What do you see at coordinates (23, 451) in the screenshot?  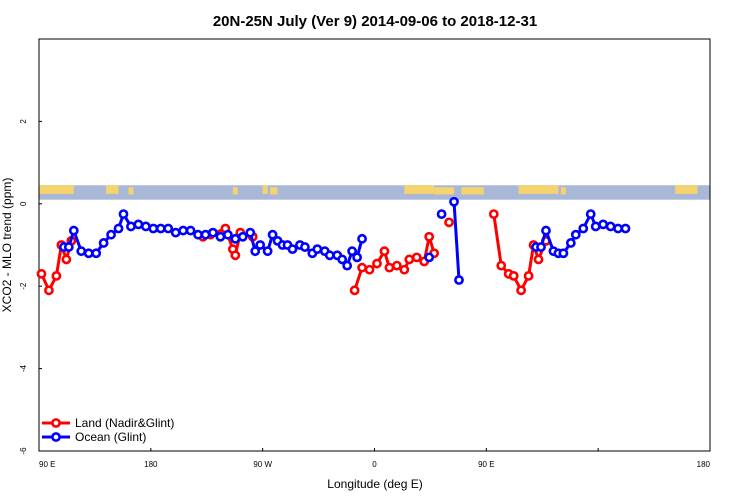 I see `y-tick-label: -6` at bounding box center [23, 451].